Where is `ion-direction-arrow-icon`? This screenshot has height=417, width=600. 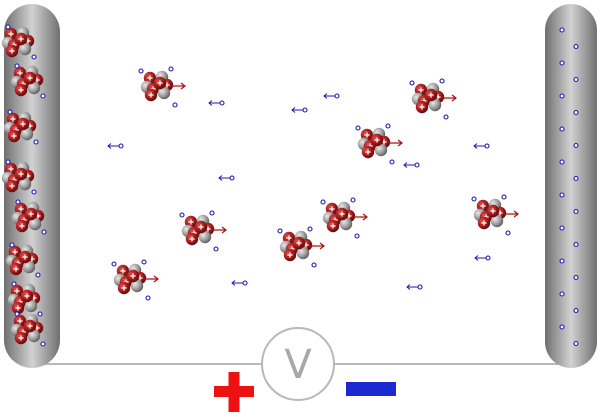 ion-direction-arrow-icon is located at coordinates (395, 143).